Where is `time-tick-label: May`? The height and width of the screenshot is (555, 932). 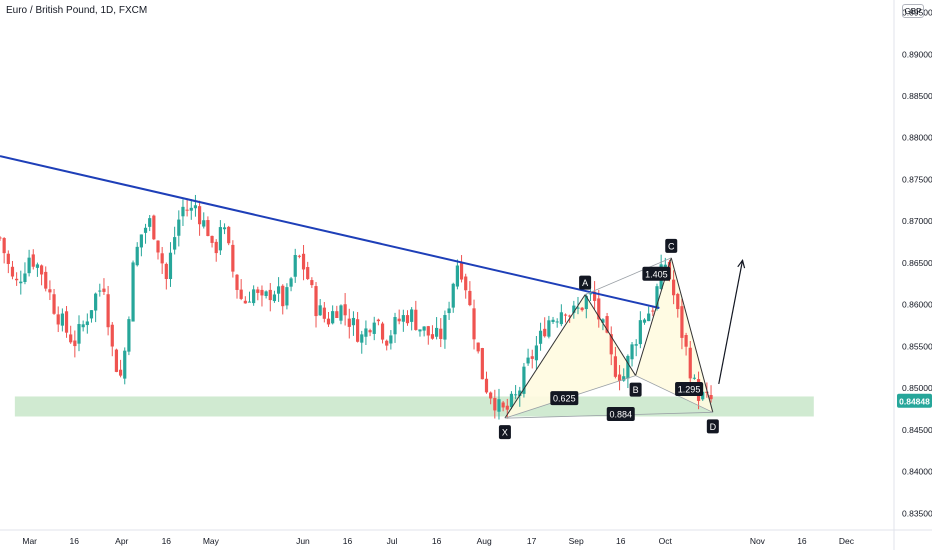 time-tick-label: May is located at coordinates (211, 541).